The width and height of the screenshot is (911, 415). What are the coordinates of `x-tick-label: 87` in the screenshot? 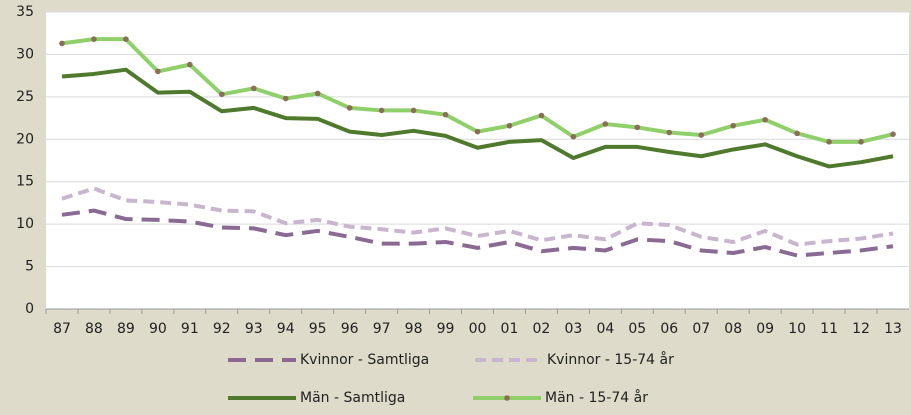 It's located at (62, 329).